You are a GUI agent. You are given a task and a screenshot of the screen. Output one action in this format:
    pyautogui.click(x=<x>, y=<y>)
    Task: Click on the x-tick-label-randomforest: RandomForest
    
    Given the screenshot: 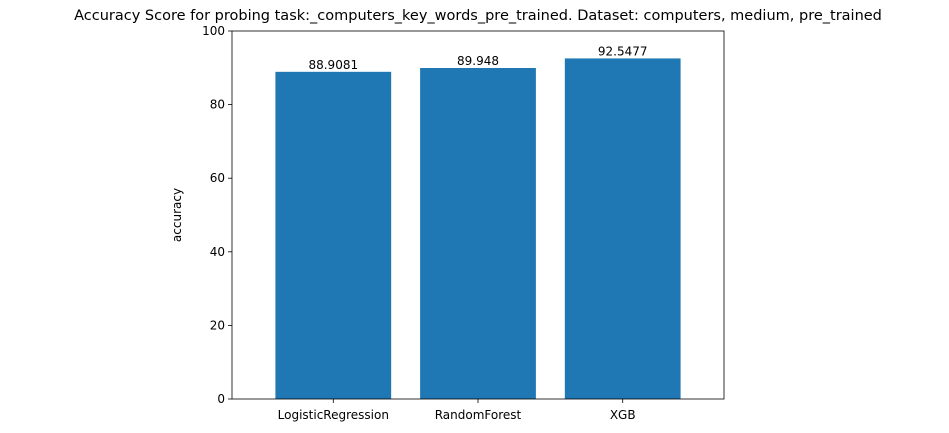 What is the action you would take?
    pyautogui.click(x=478, y=415)
    